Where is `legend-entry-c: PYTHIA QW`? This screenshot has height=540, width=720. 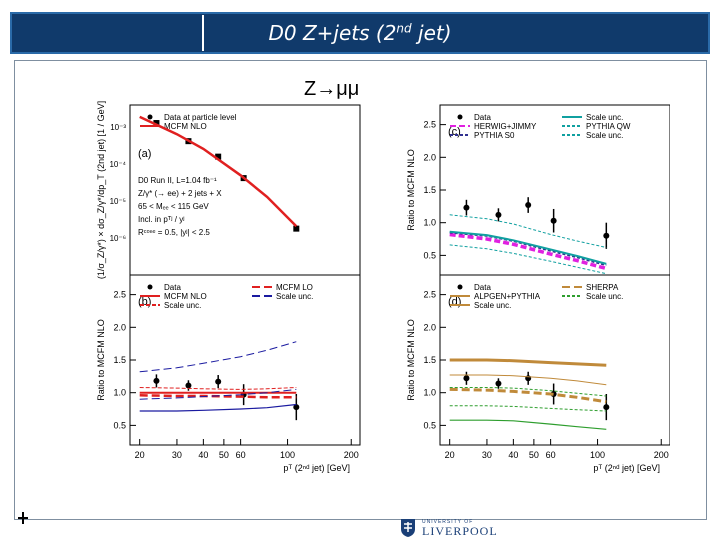 legend-entry-c: PYTHIA QW is located at coordinates (608, 126).